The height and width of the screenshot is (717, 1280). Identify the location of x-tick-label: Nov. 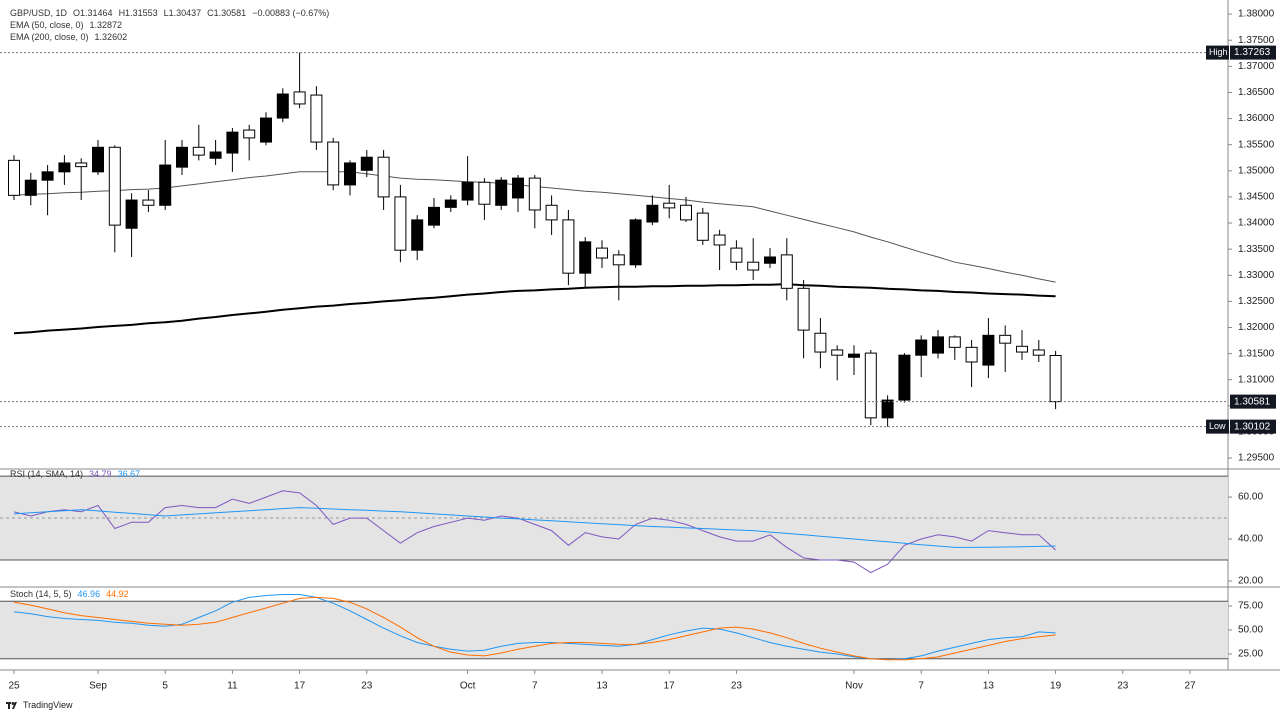
(854, 686).